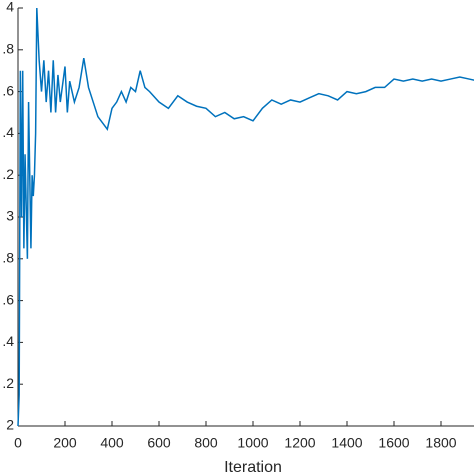  I want to click on y-tick-label: 2, so click(10, 425).